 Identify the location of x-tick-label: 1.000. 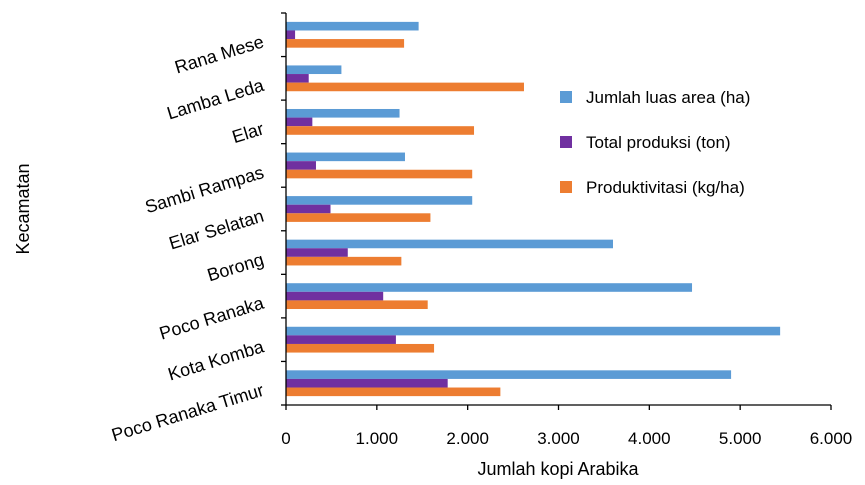
(377, 438).